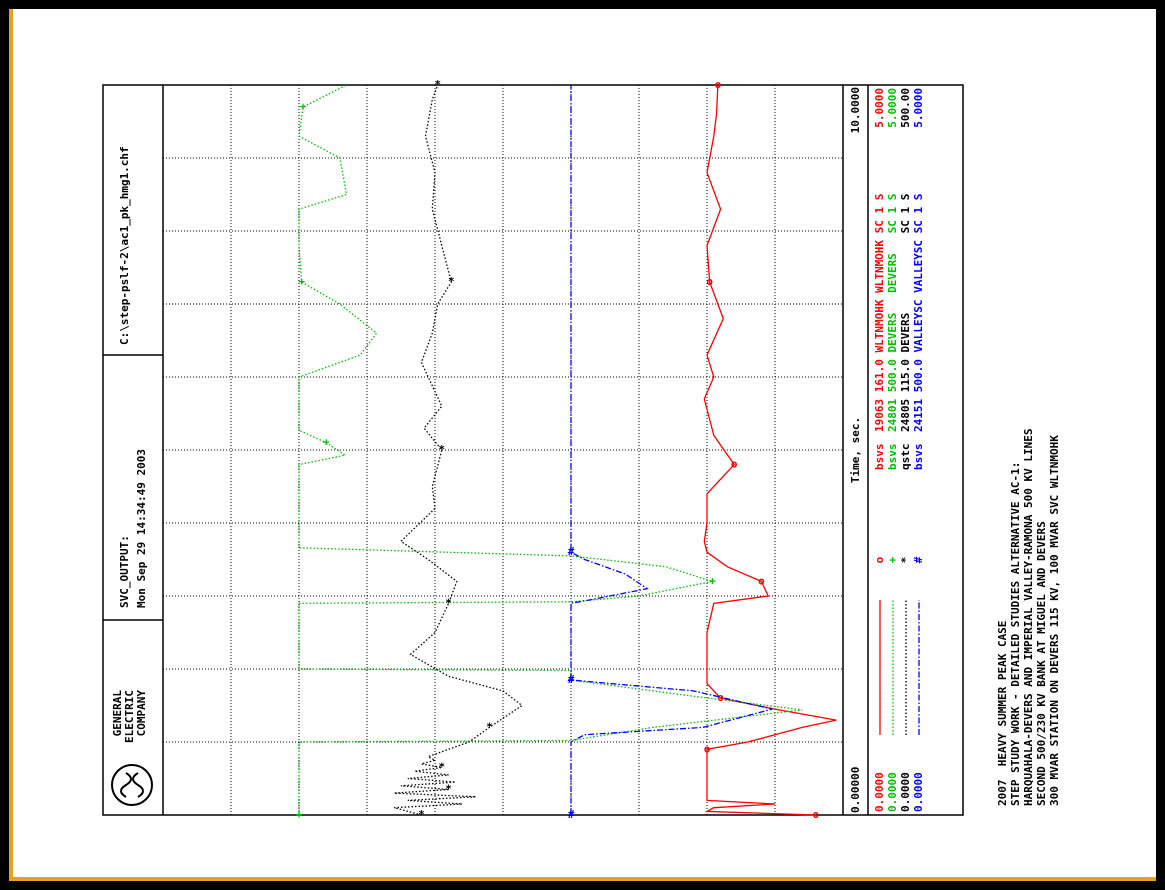  What do you see at coordinates (918, 559) in the screenshot?
I see `legend-symbol: #` at bounding box center [918, 559].